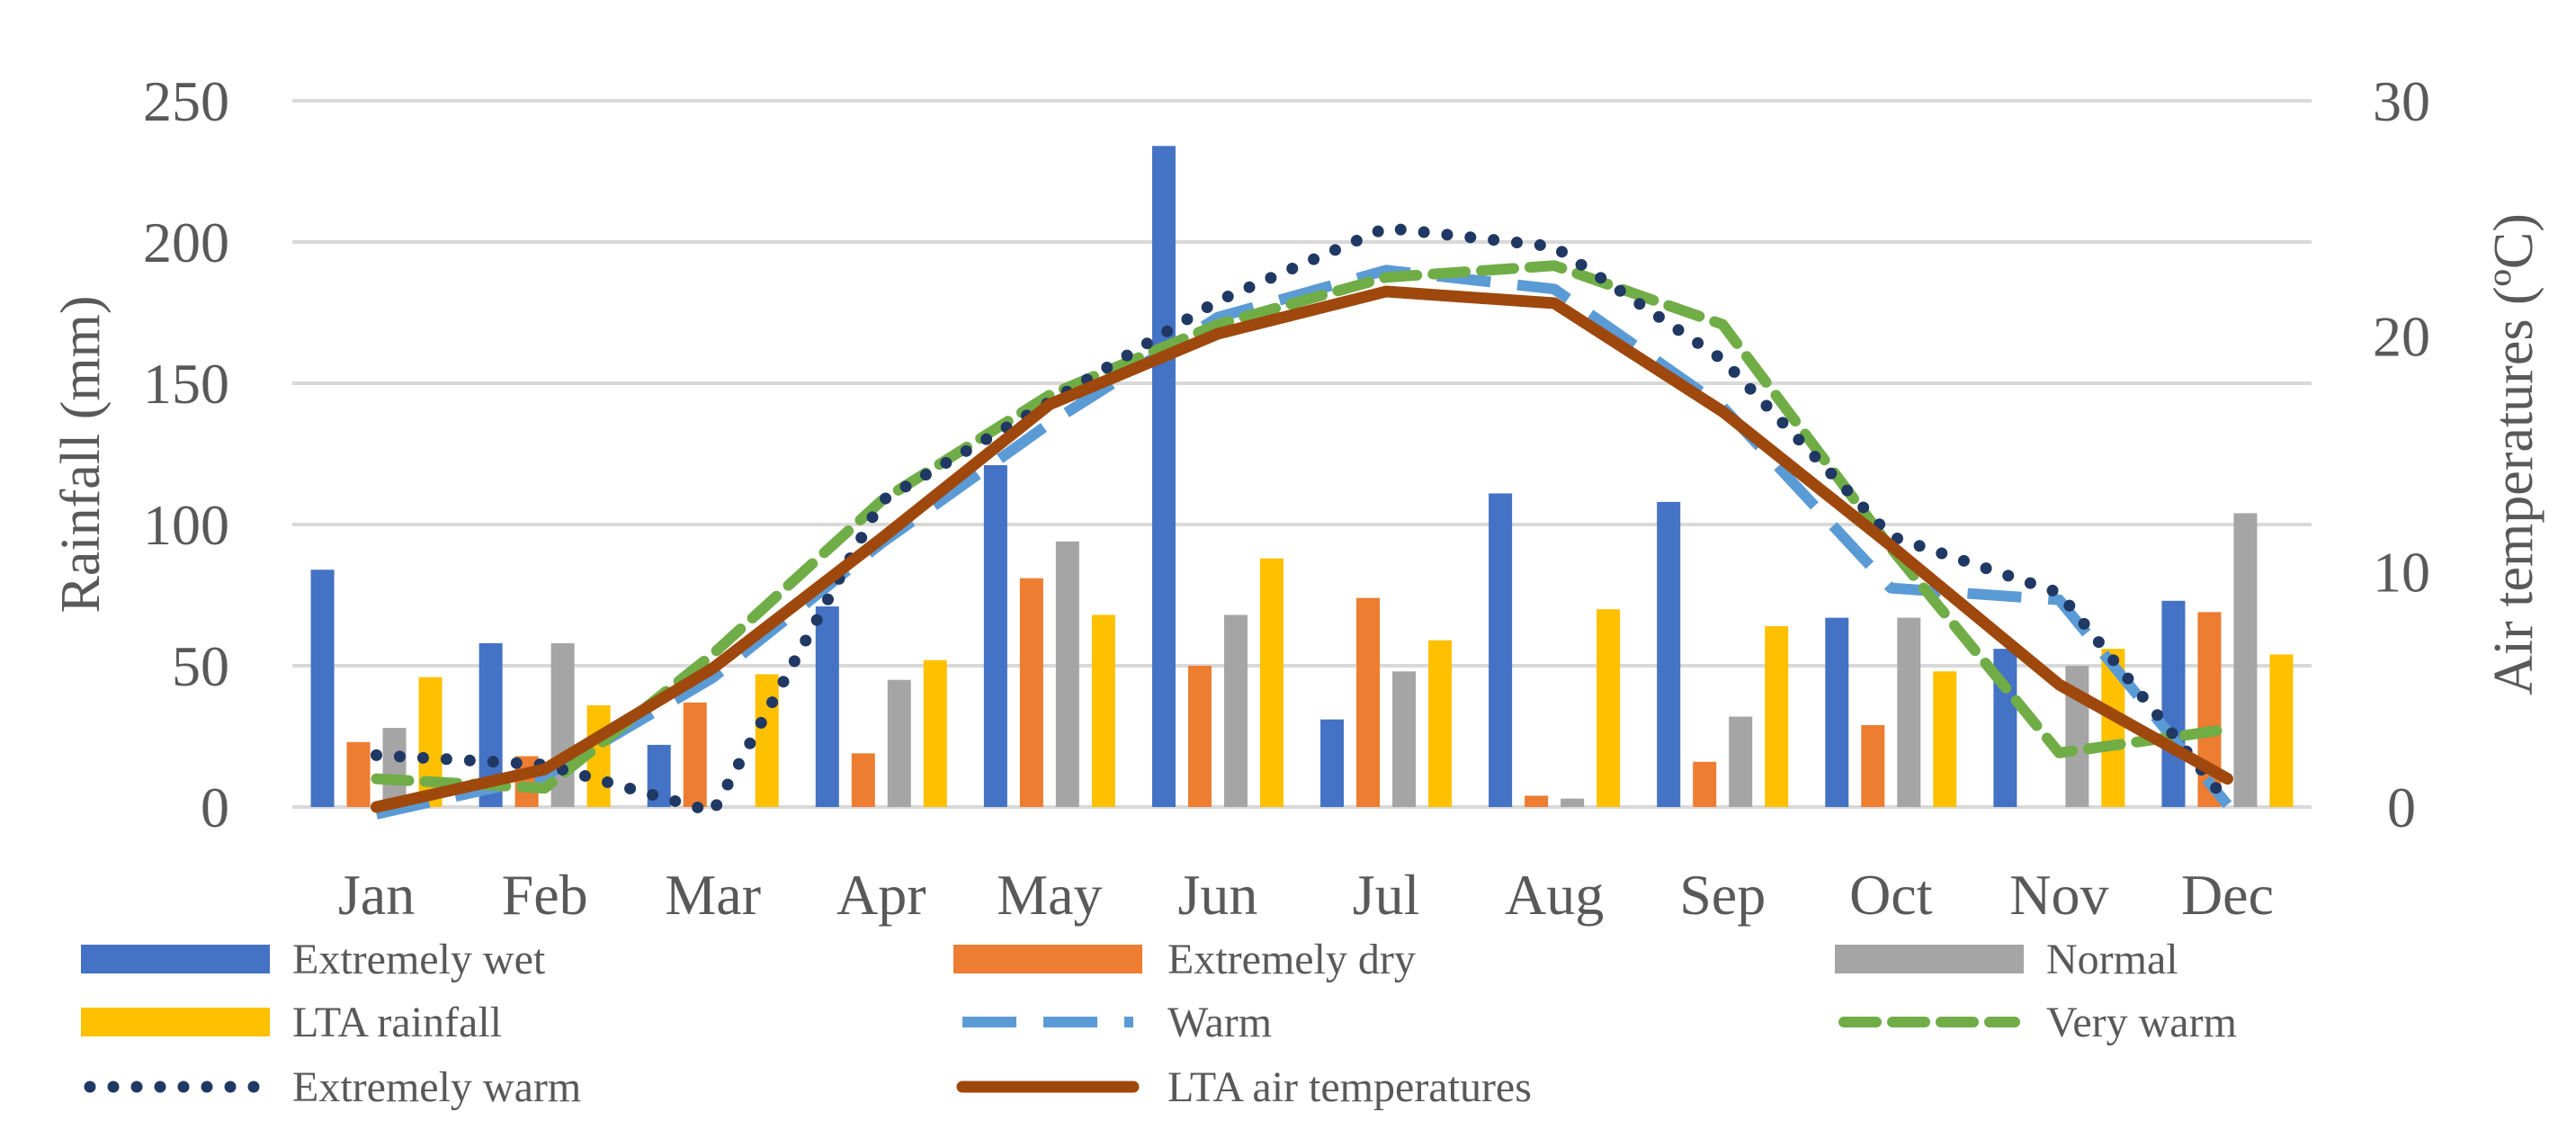 This screenshot has width=2576, height=1148. What do you see at coordinates (397, 1023) in the screenshot?
I see `legend-label-lta-rainfall: LTA rainfall` at bounding box center [397, 1023].